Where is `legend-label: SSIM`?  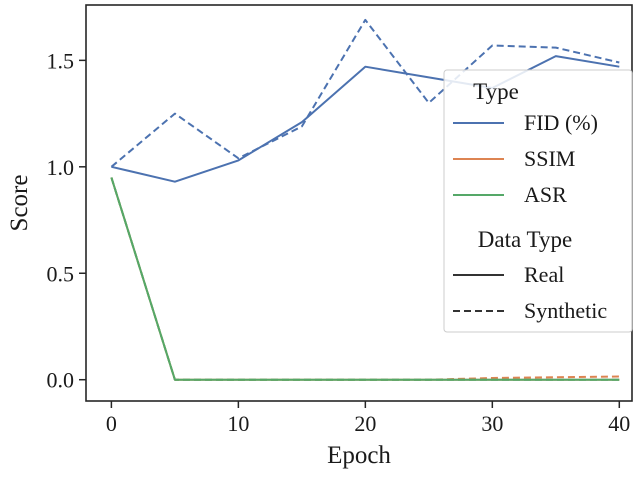 legend-label: SSIM is located at coordinates (549, 158).